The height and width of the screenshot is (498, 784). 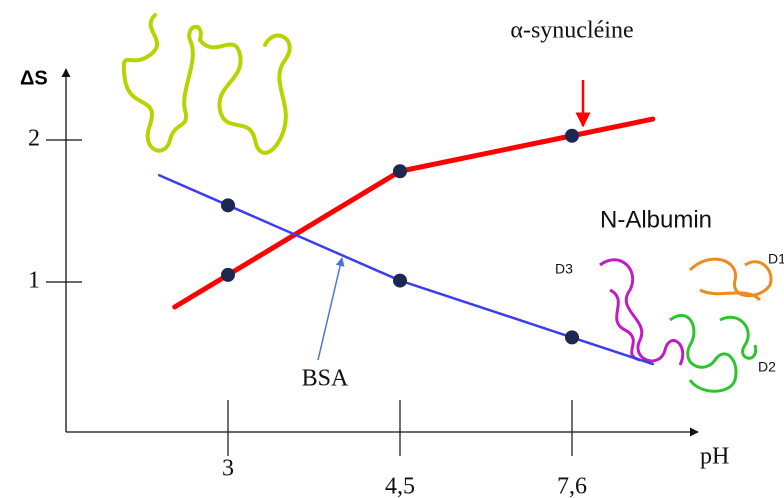 What do you see at coordinates (34, 281) in the screenshot?
I see `y-tick-label: 1` at bounding box center [34, 281].